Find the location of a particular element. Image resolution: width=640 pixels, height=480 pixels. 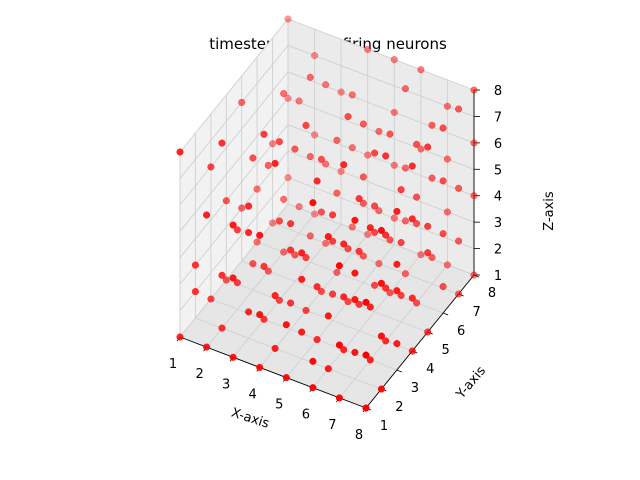

y-tick-mark is located at coordinates (445, 314).